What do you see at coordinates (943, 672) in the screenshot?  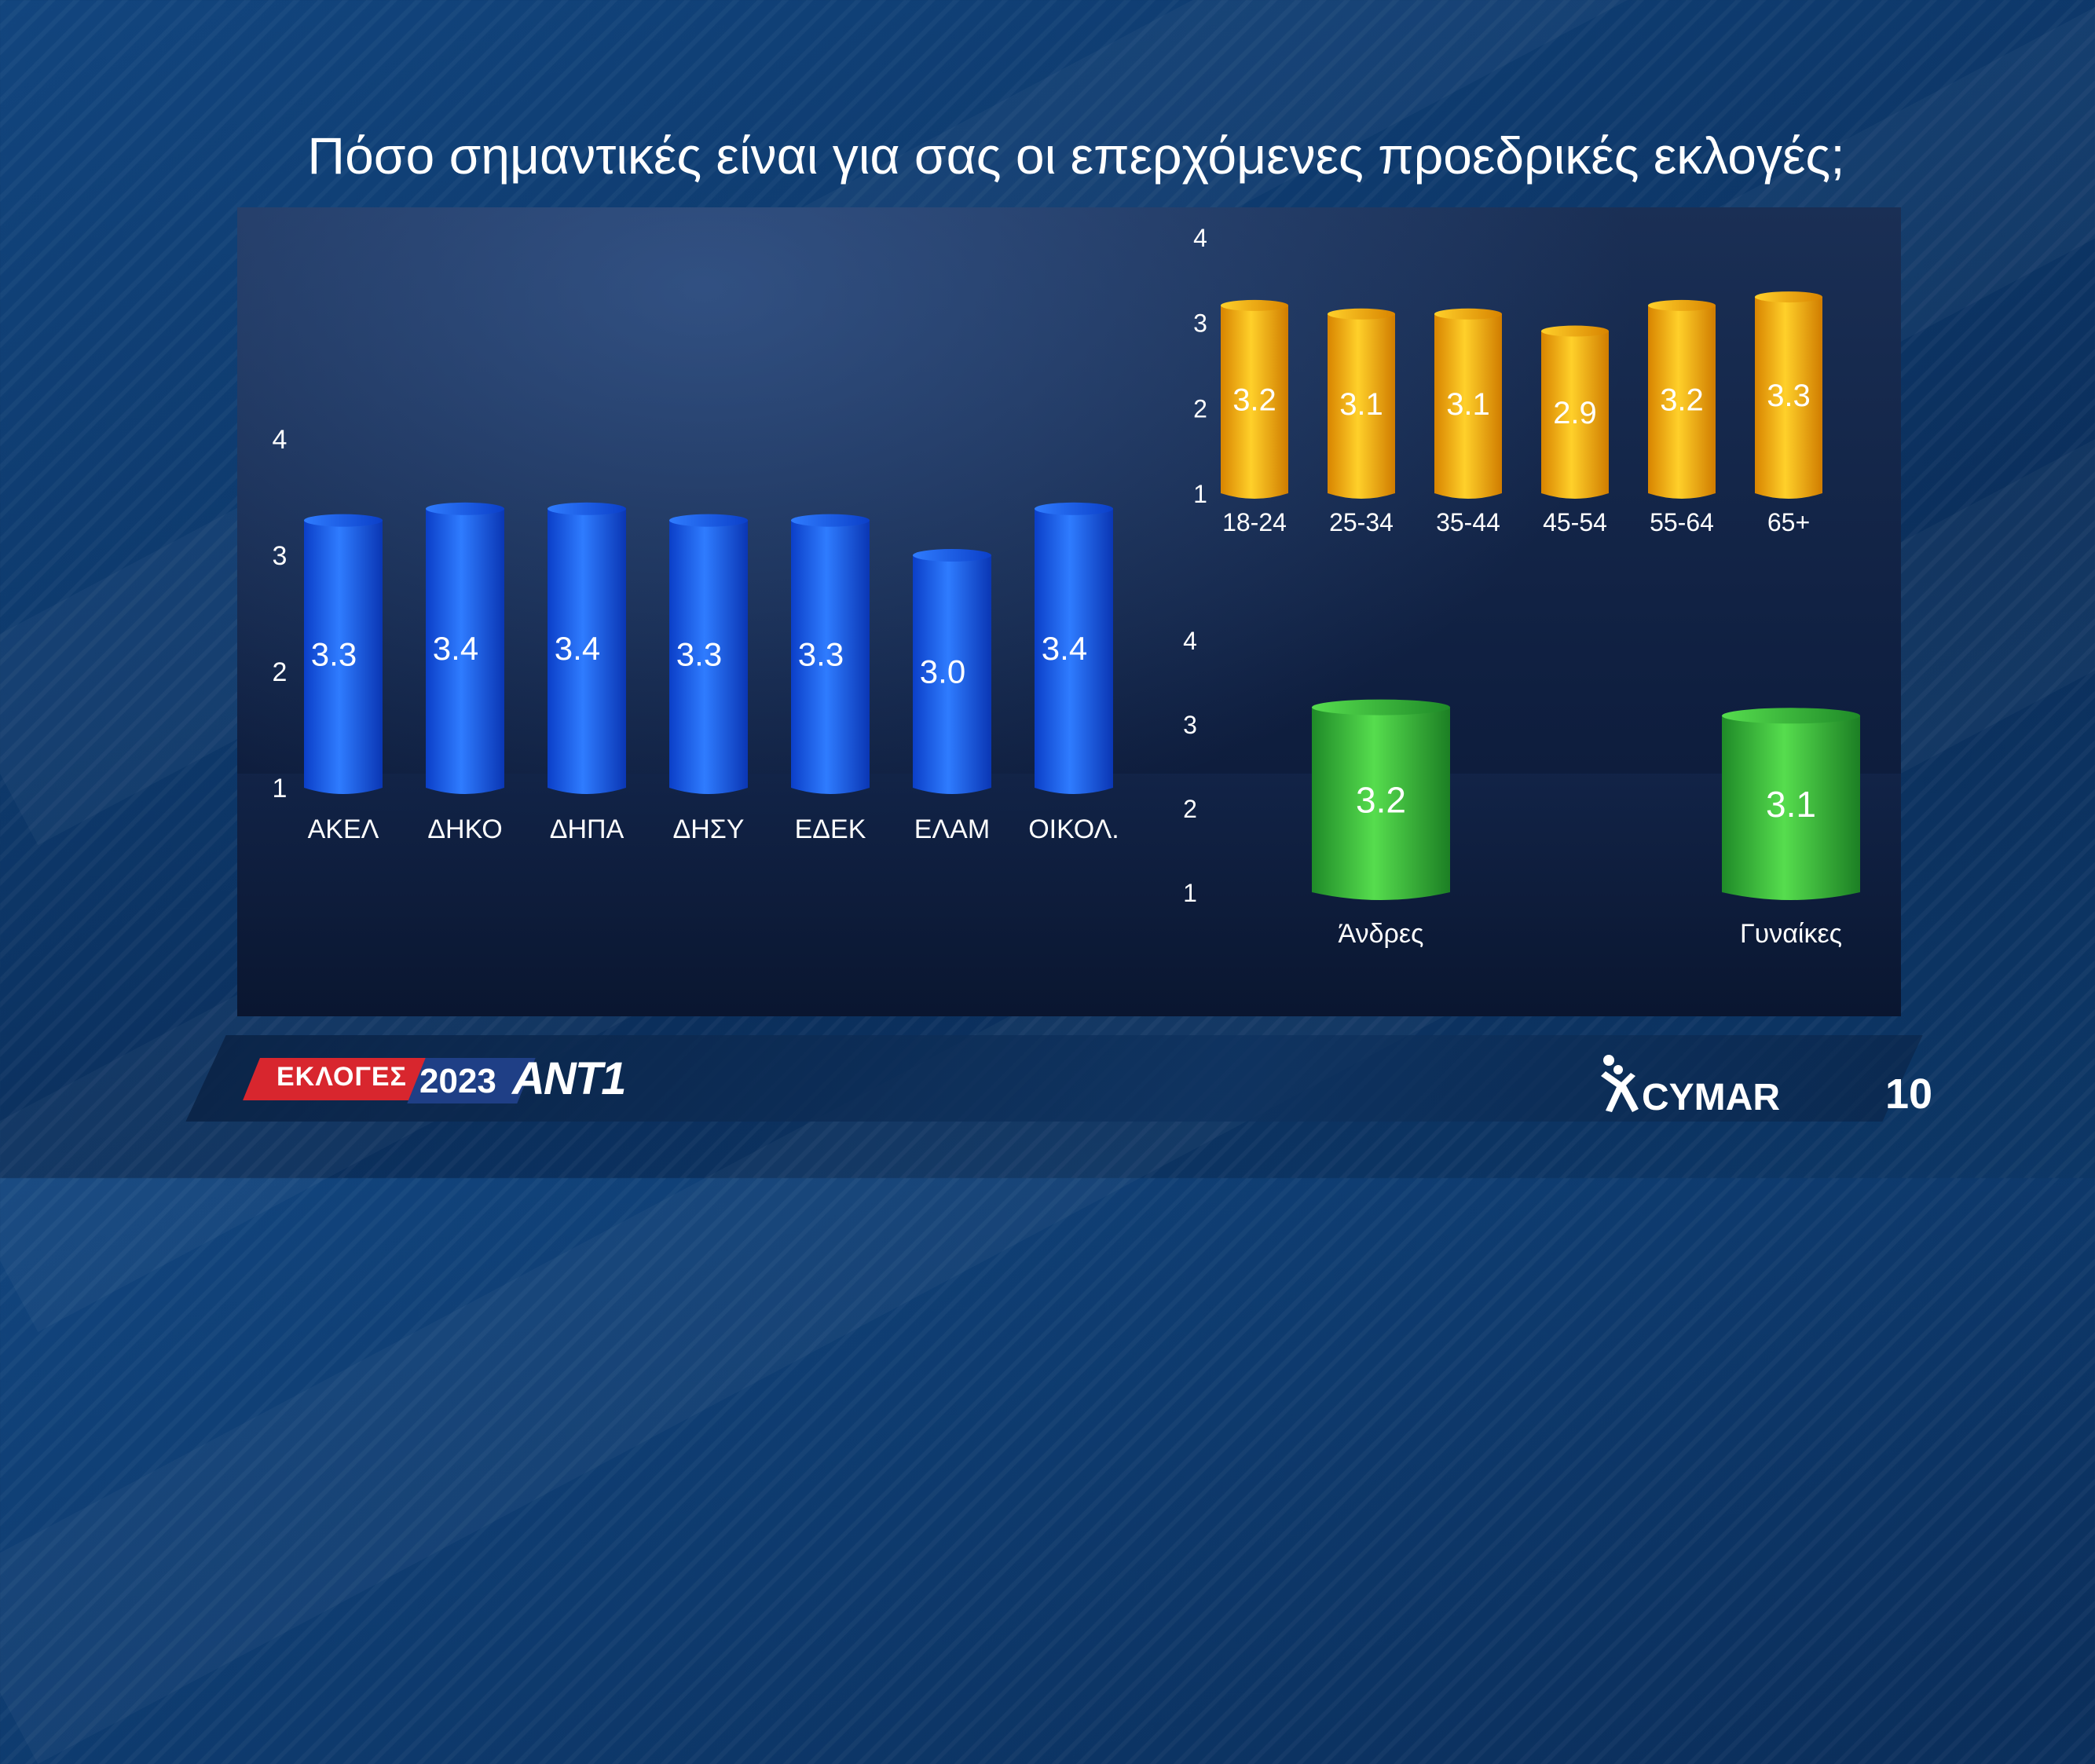 I see `data-label: 3.0` at bounding box center [943, 672].